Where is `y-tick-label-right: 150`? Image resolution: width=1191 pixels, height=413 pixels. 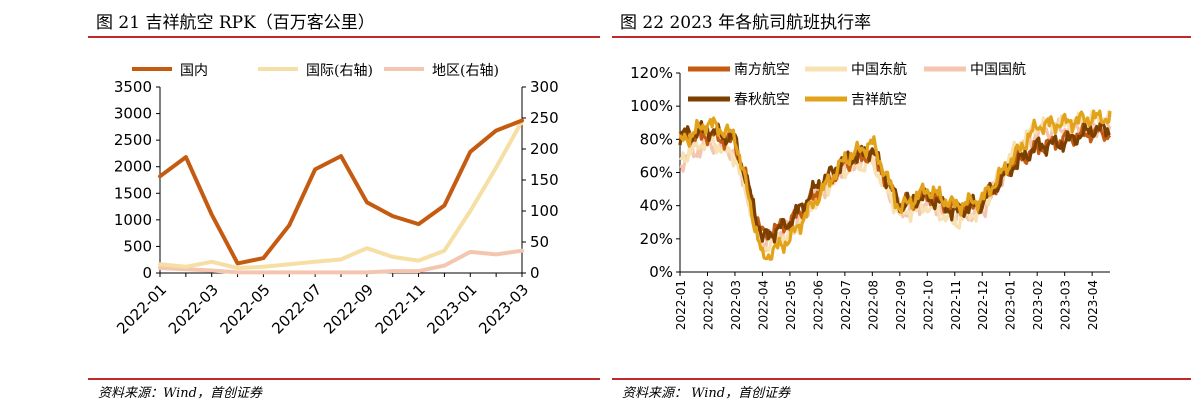
y-tick-label-right: 150 is located at coordinates (544, 180).